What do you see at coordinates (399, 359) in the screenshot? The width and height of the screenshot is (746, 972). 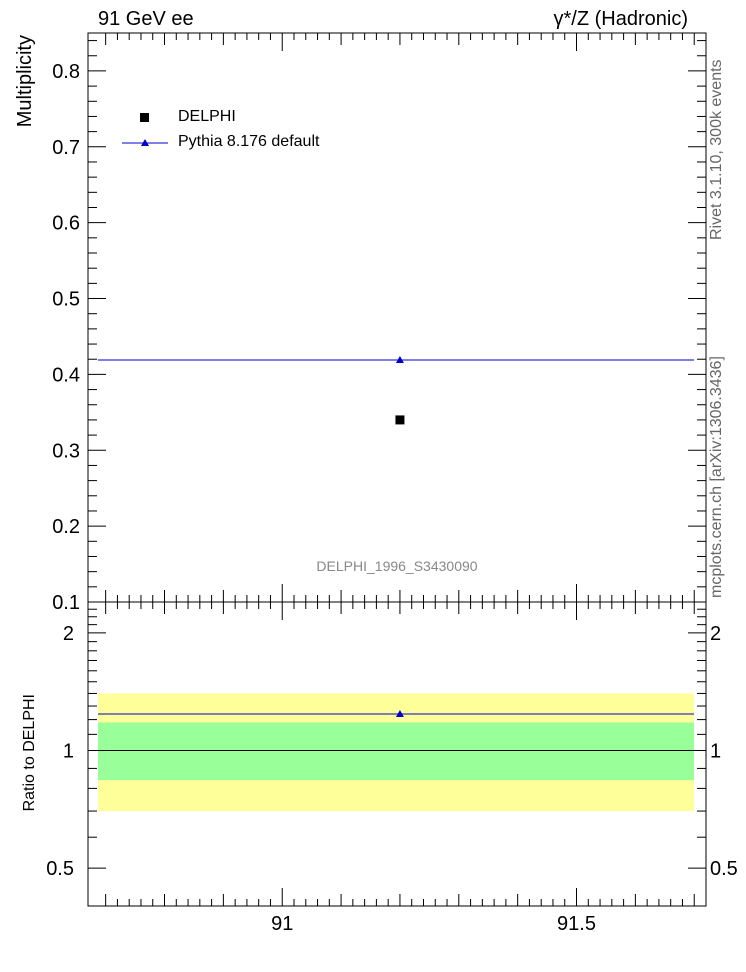 I see `mc-point` at bounding box center [399, 359].